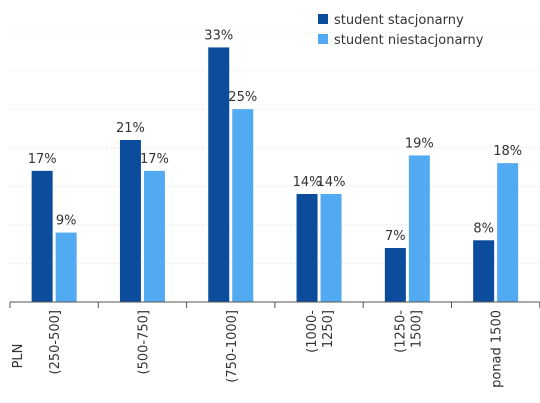 The height and width of the screenshot is (403, 540). I want to click on category-label: (1000- 1250], so click(320, 331).